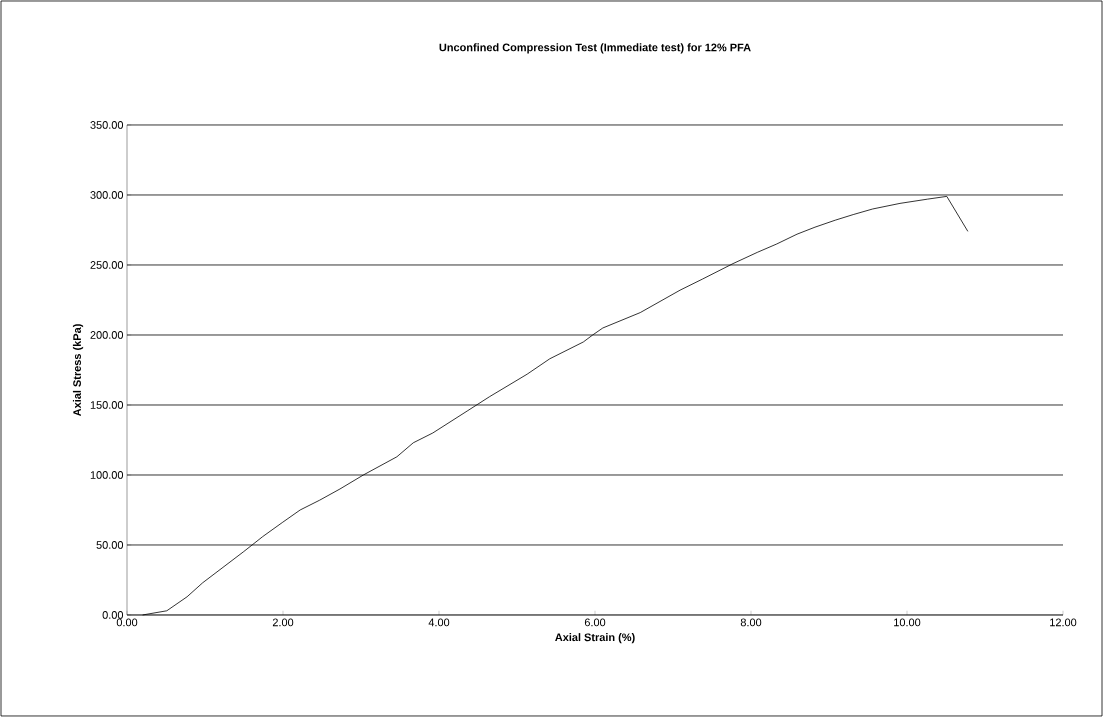  I want to click on y-tick-label: 100.00, so click(107, 475).